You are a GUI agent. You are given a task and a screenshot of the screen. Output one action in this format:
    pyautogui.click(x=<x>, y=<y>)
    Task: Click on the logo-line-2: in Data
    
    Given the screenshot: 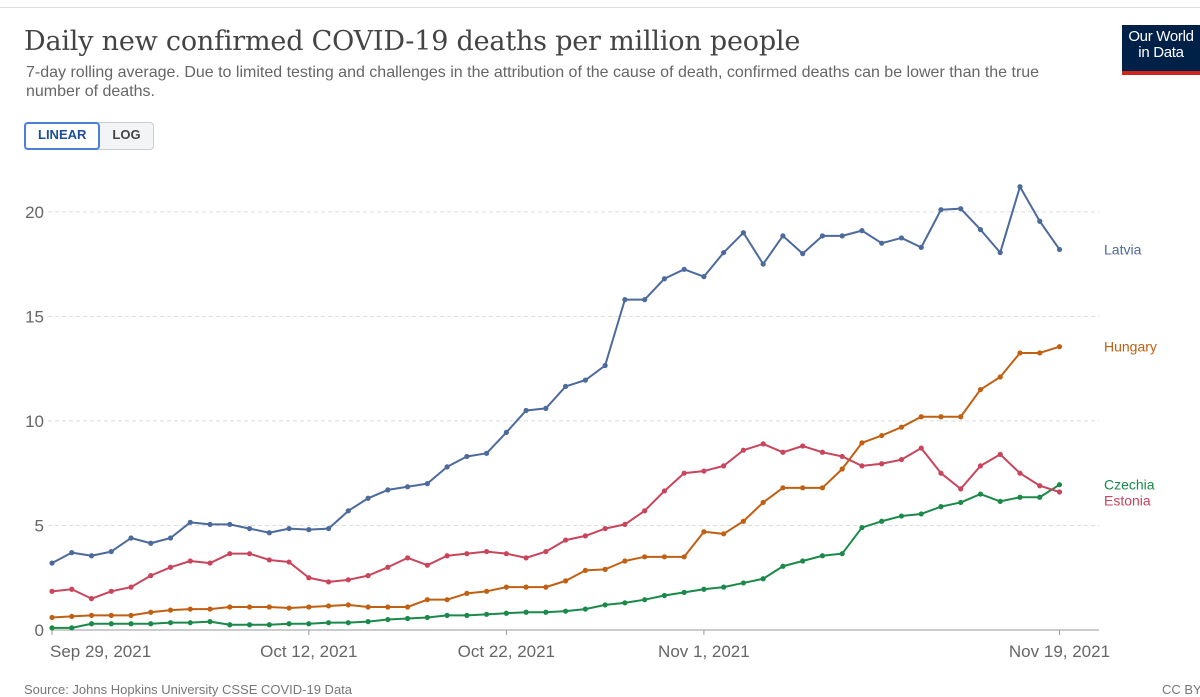 What is the action you would take?
    pyautogui.click(x=1161, y=52)
    